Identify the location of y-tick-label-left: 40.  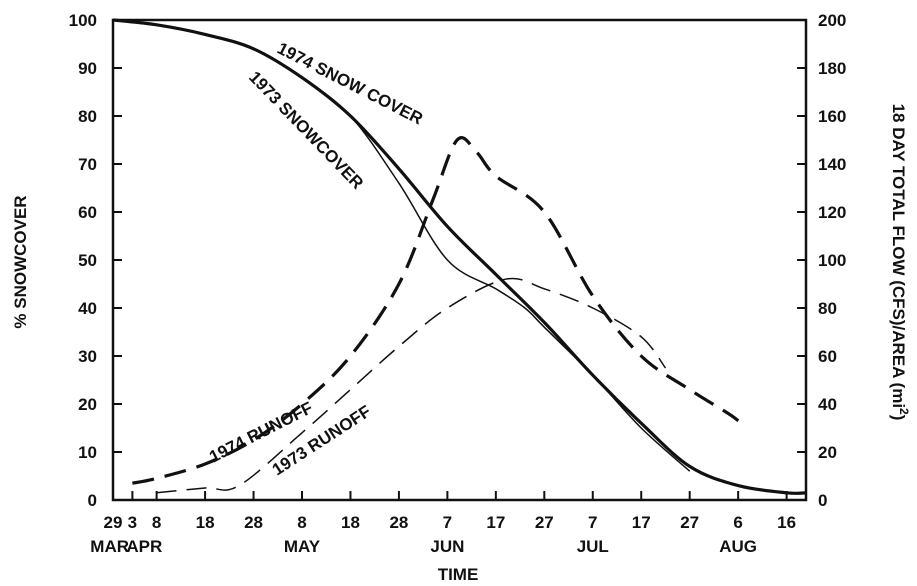
(87, 308).